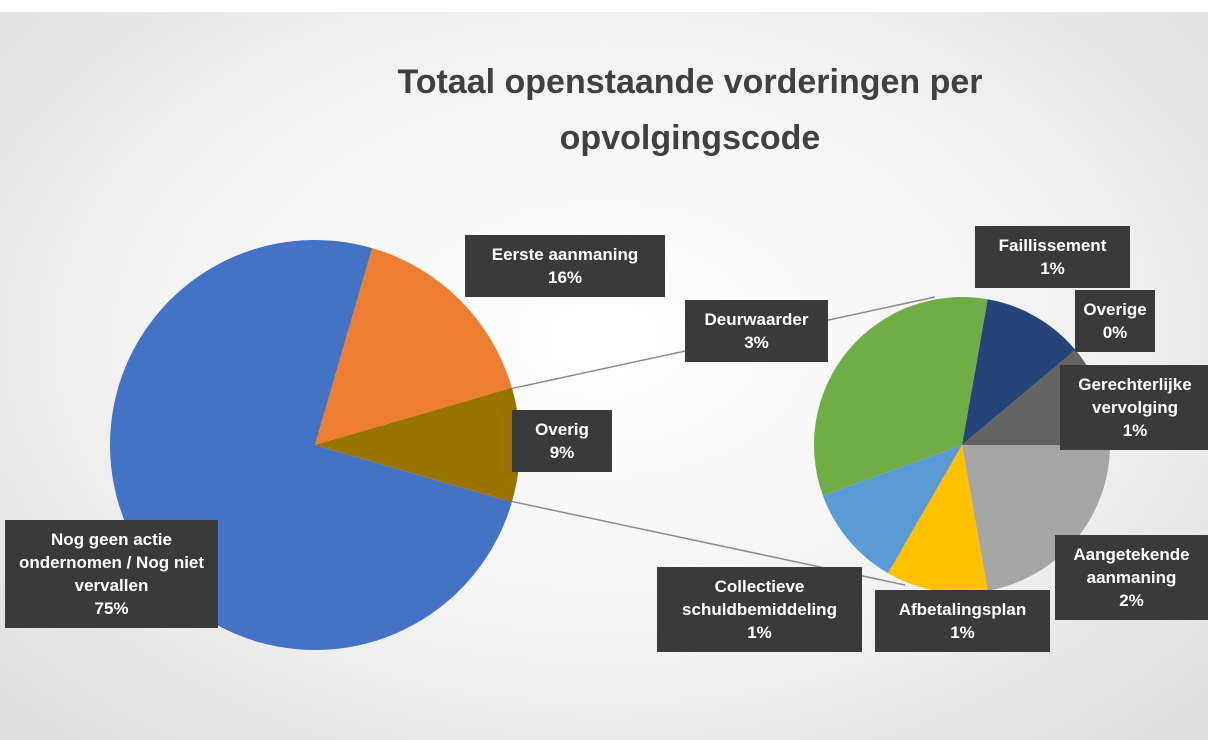 The height and width of the screenshot is (740, 1208). Describe the element at coordinates (756, 342) in the screenshot. I see `value-label: 3%` at that location.